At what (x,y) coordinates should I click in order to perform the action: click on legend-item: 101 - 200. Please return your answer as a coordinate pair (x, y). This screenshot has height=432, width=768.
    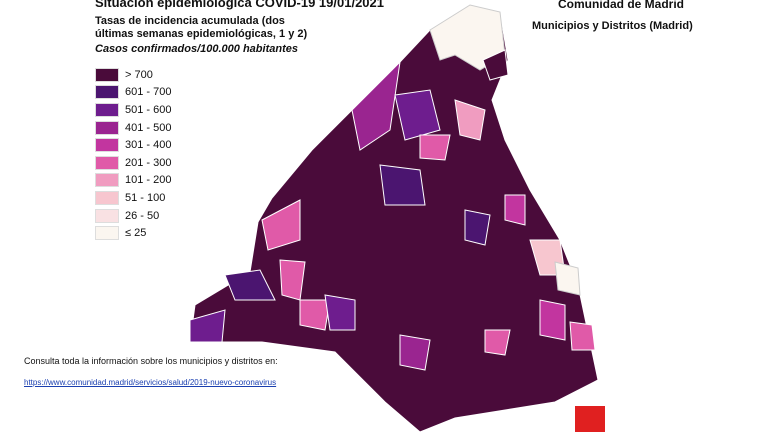
    Looking at the image, I should click on (133, 181).